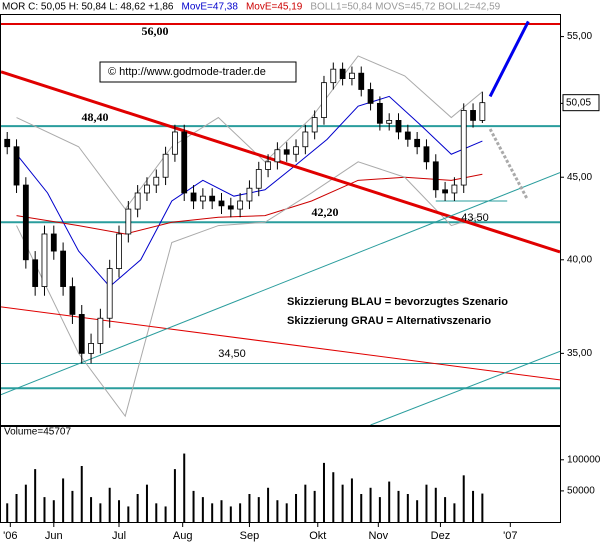 This screenshot has height=550, width=603. What do you see at coordinates (187, 72) in the screenshot?
I see `copyright: © http://www.godmode-trader.de` at bounding box center [187, 72].